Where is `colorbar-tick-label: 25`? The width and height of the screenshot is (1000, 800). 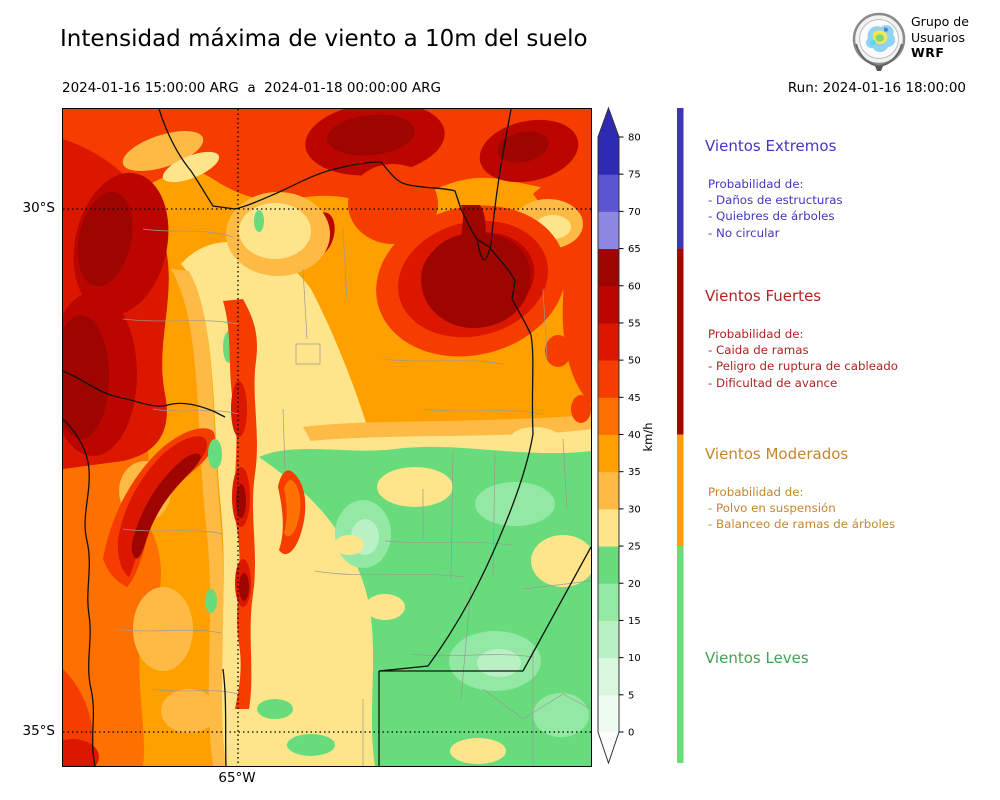 colorbar-tick-label: 25 is located at coordinates (634, 547).